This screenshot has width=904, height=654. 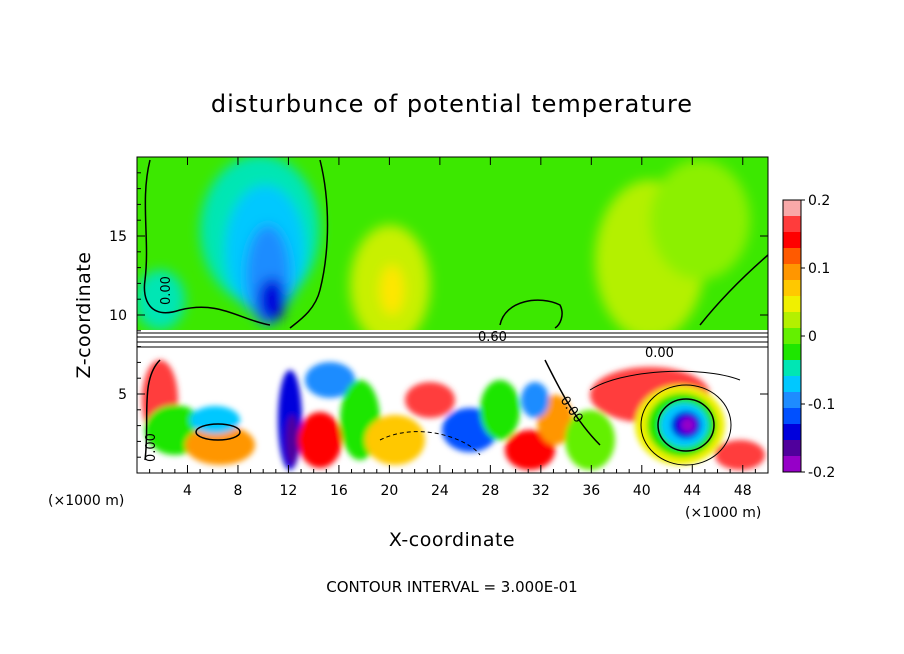 What do you see at coordinates (452, 104) in the screenshot?
I see `chart-title: disturbunce of potential temperature` at bounding box center [452, 104].